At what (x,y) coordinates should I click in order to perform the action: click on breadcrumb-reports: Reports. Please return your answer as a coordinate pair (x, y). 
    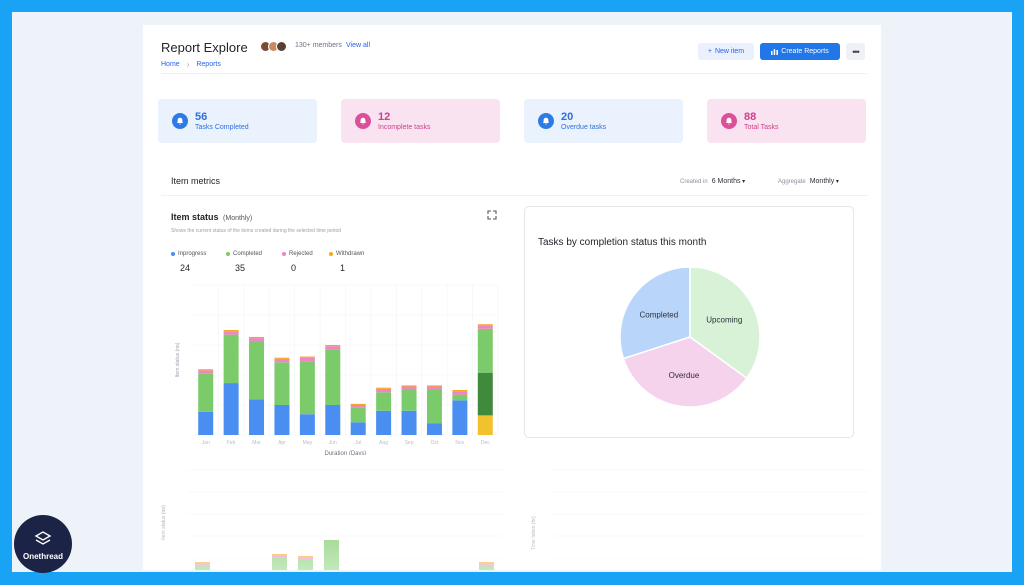
    Looking at the image, I should click on (208, 64).